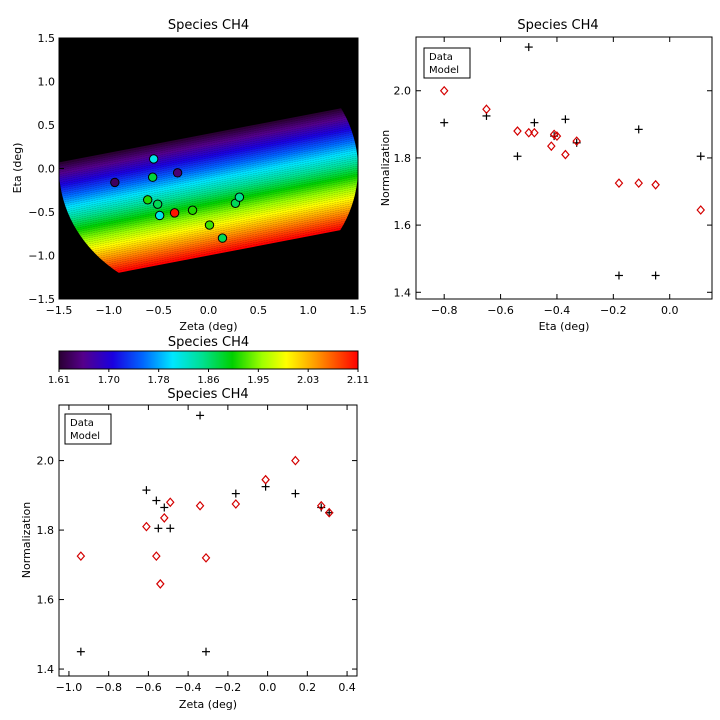 Image resolution: width=720 pixels, height=720 pixels. Describe the element at coordinates (268, 687) in the screenshot. I see `zeta-x-tick-label: 0.0` at that location.